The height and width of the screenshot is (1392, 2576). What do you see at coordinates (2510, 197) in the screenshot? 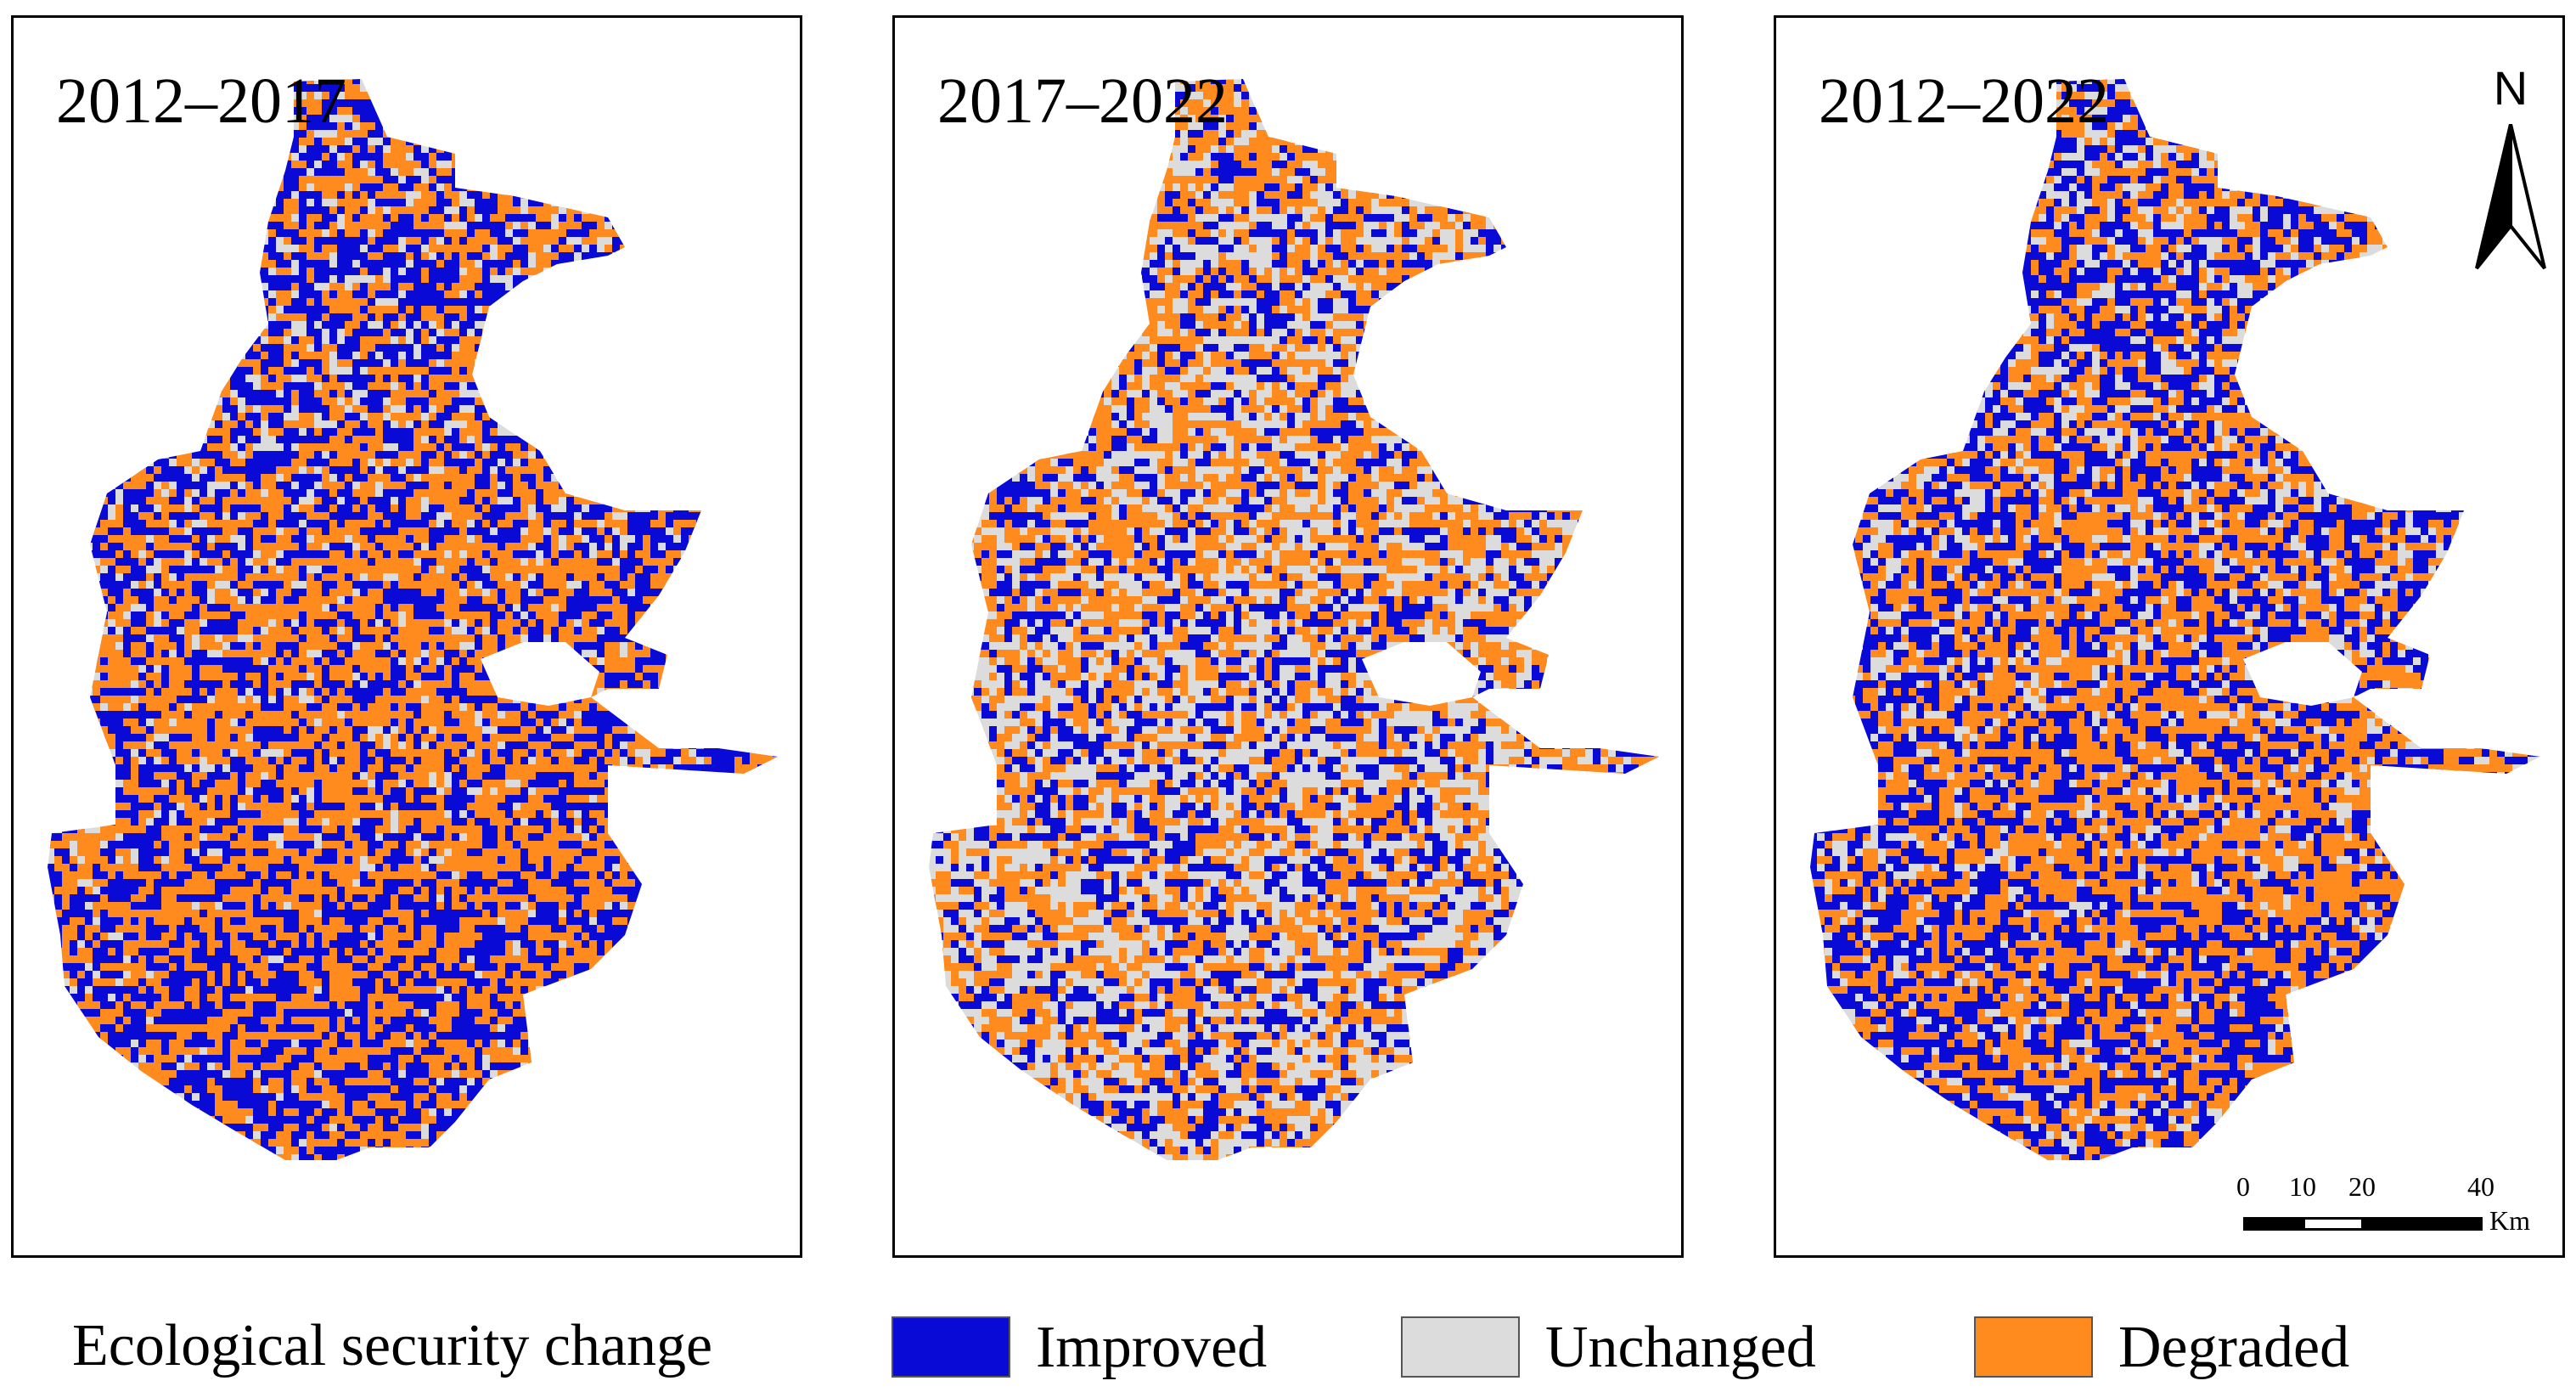
I see `north-arrow-icon` at bounding box center [2510, 197].